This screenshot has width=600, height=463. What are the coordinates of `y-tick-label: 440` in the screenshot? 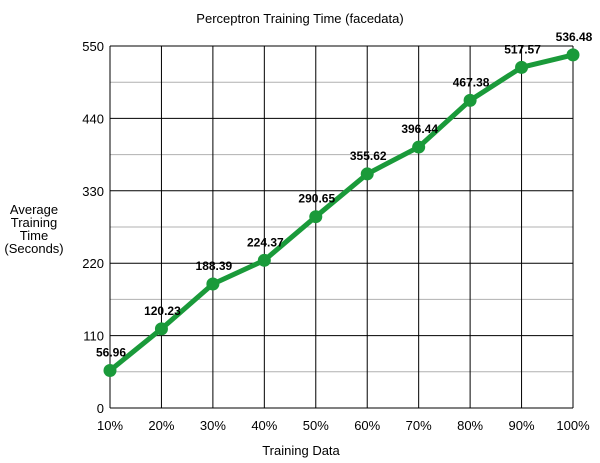 It's located at (93, 118).